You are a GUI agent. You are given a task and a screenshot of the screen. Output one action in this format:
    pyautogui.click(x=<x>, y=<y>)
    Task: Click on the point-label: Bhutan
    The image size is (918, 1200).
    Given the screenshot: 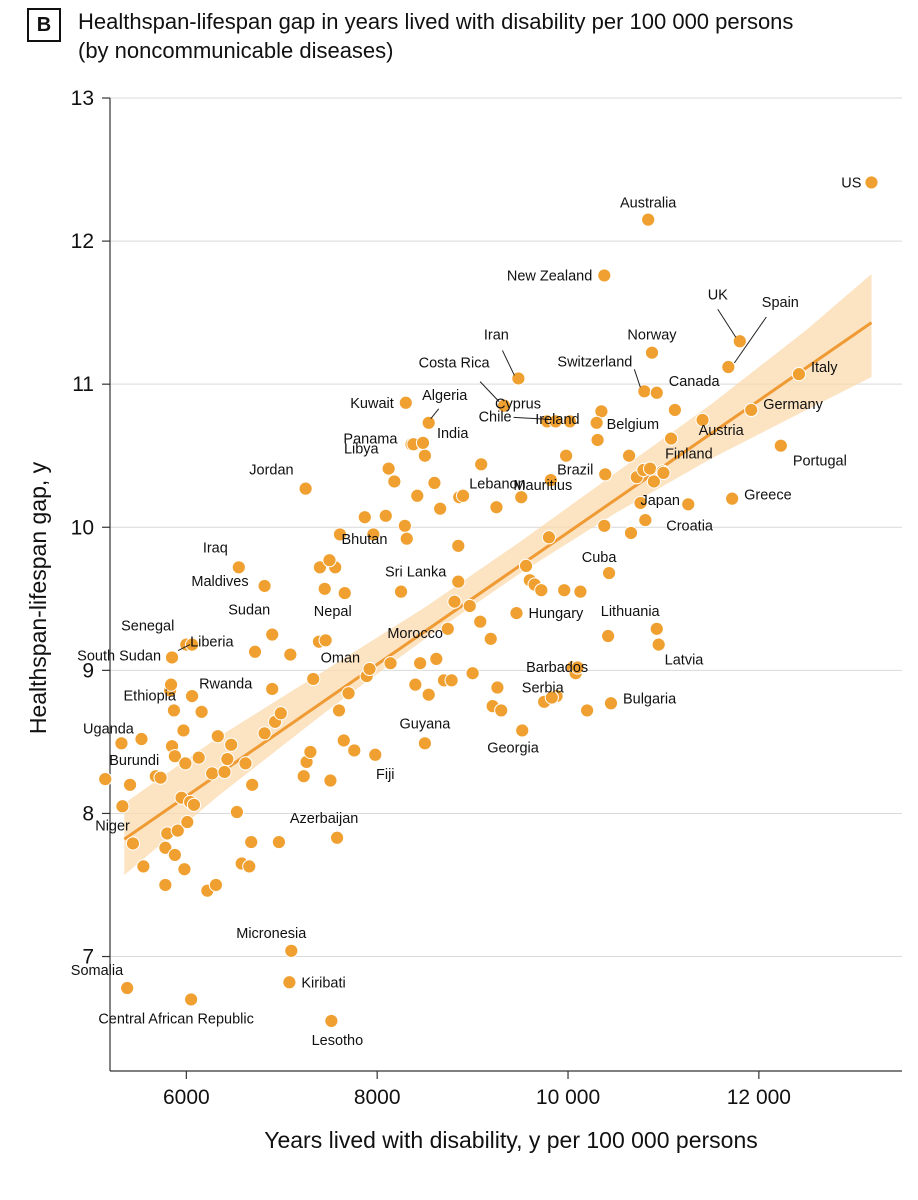 What is the action you would take?
    pyautogui.click(x=364, y=540)
    